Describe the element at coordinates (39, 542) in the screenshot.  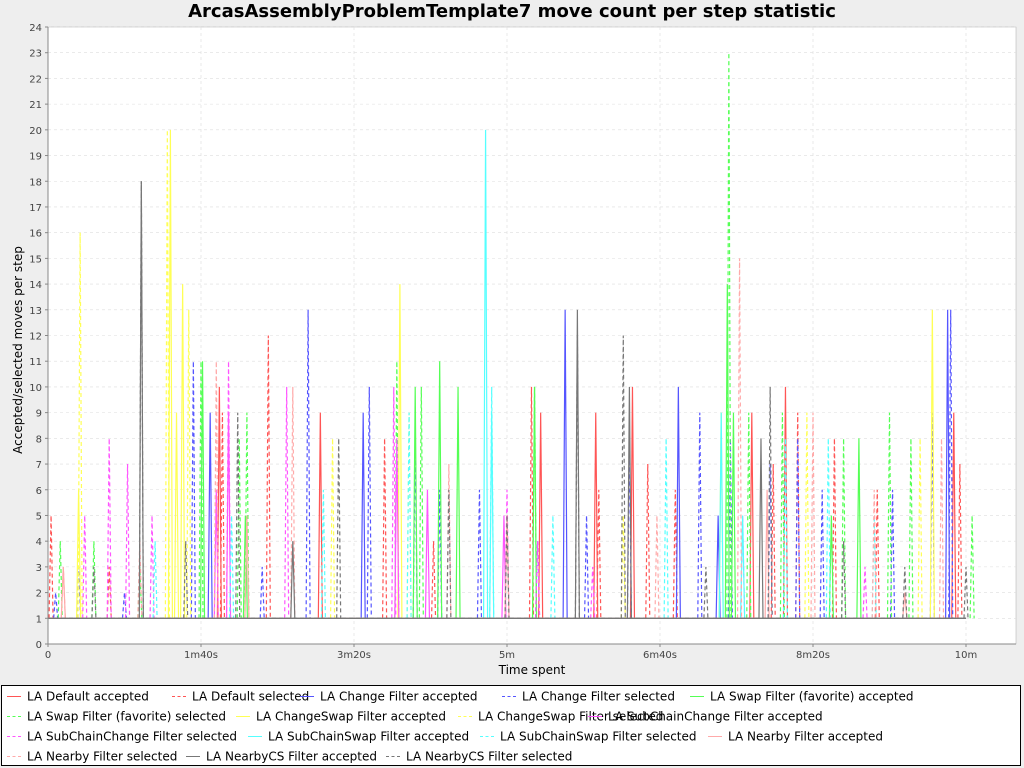
I see `y-tick-label: 4` at that location.